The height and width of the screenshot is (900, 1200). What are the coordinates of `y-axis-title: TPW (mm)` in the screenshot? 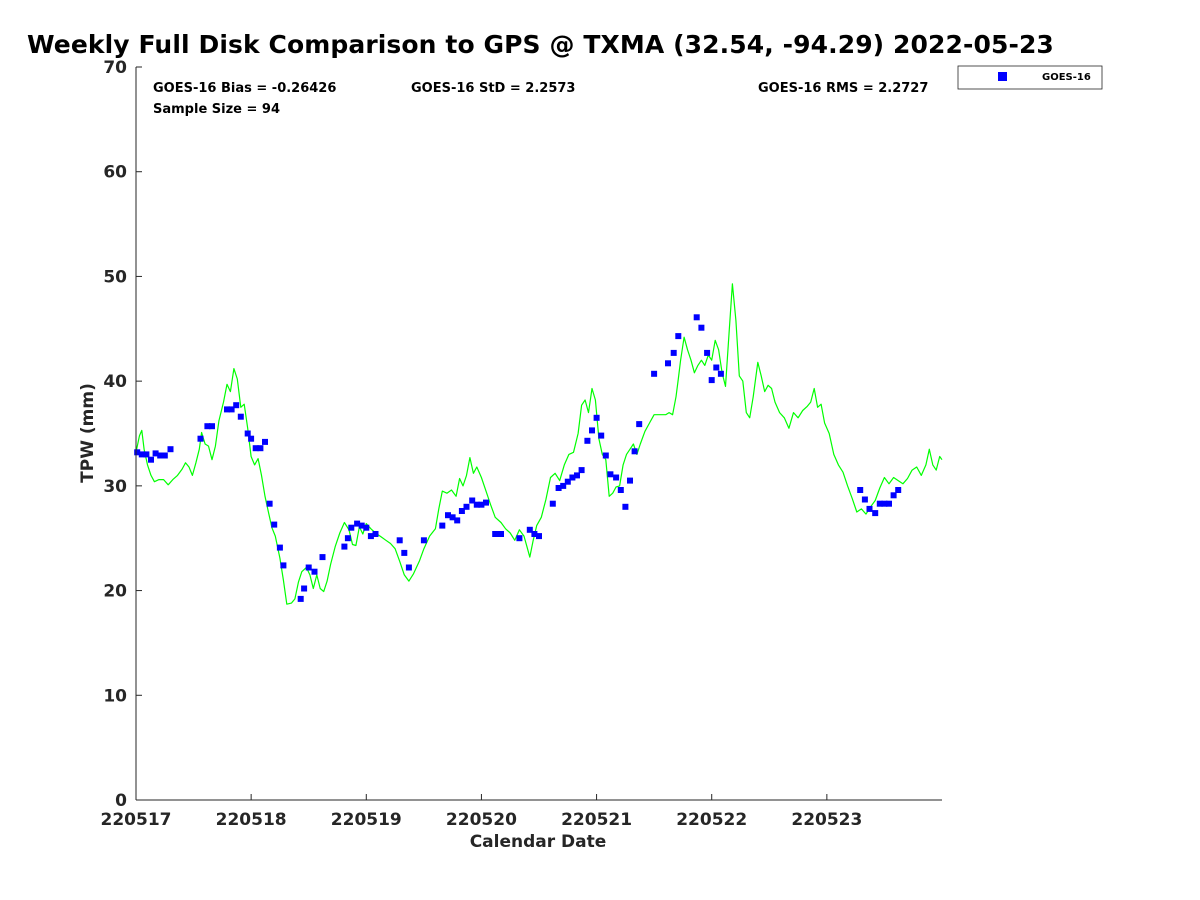 It's located at (88, 433).